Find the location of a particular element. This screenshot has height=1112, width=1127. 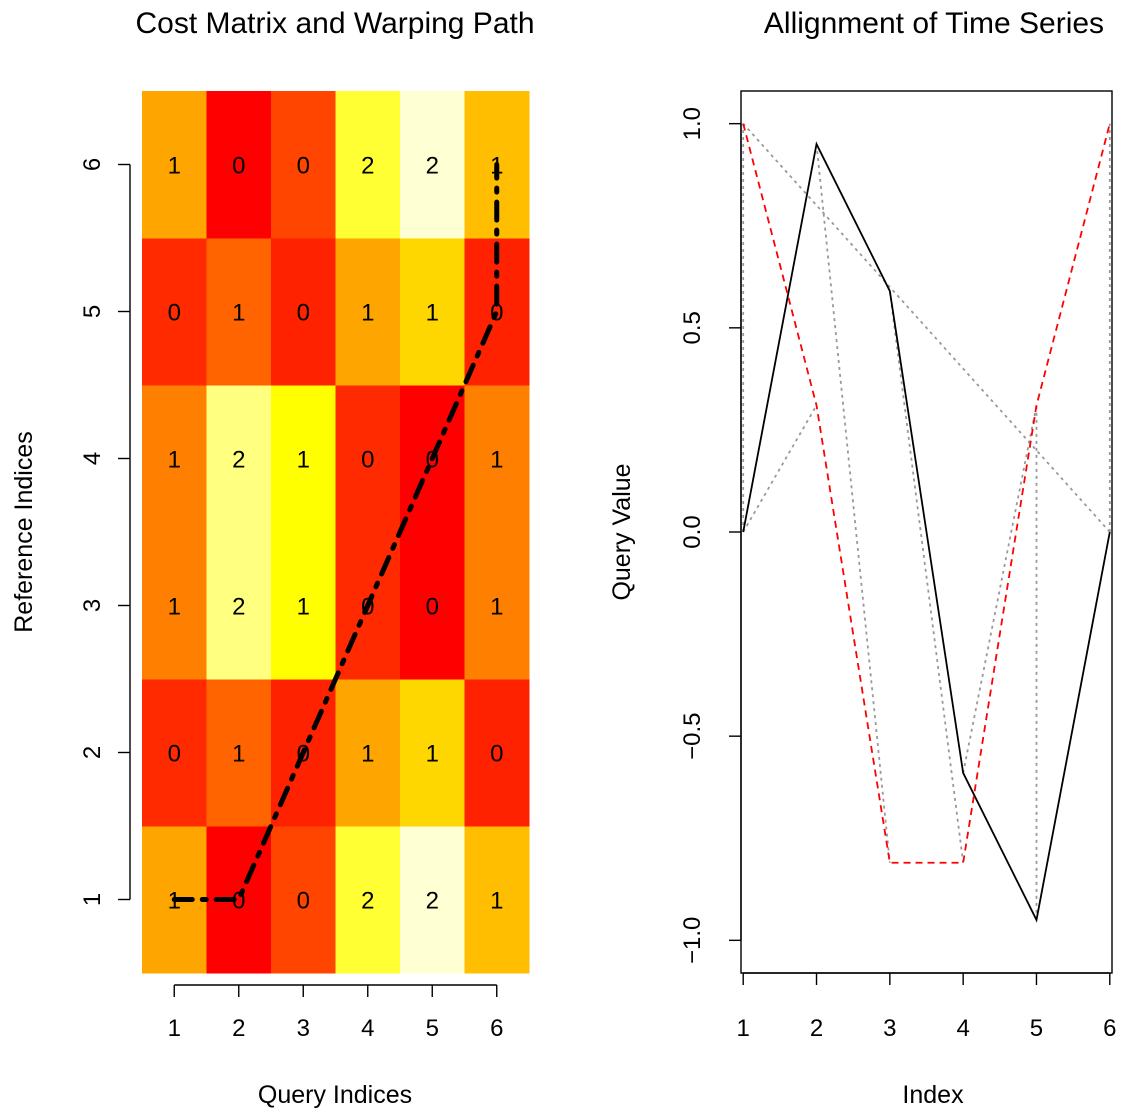

cell-value-r5-c1: 0 is located at coordinates (174, 313).